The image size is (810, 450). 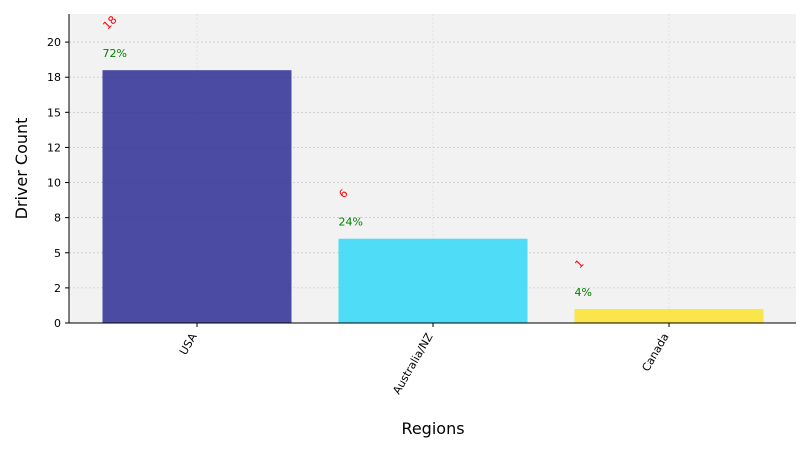 I want to click on percent-label: 24%, so click(x=351, y=222).